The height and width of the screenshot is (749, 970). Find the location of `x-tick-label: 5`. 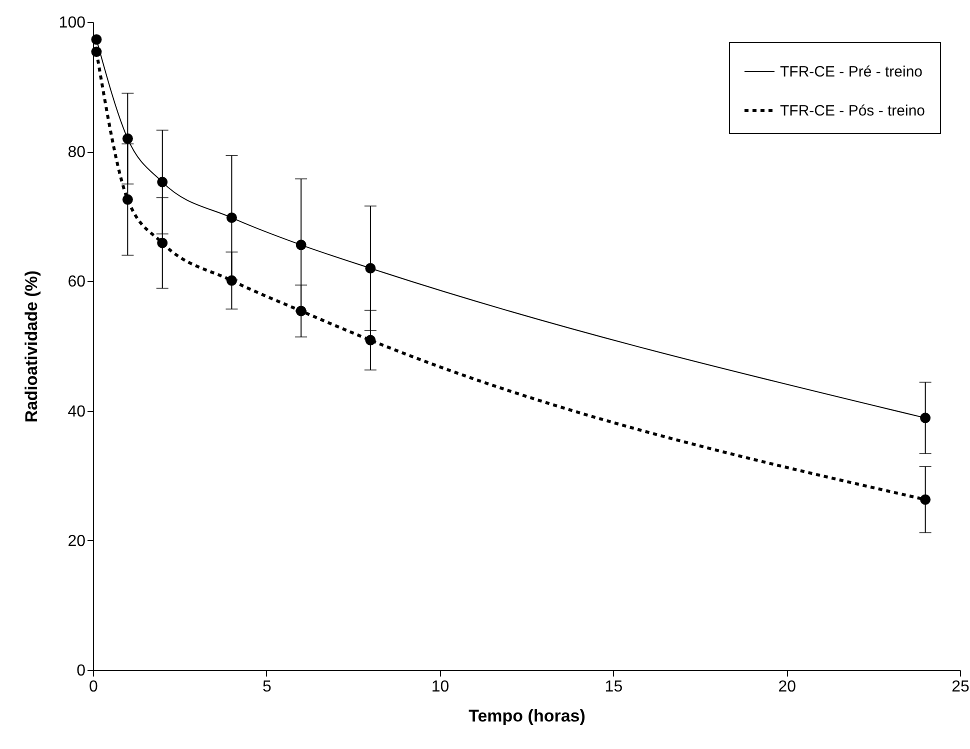

x-tick-label: 5 is located at coordinates (267, 687).